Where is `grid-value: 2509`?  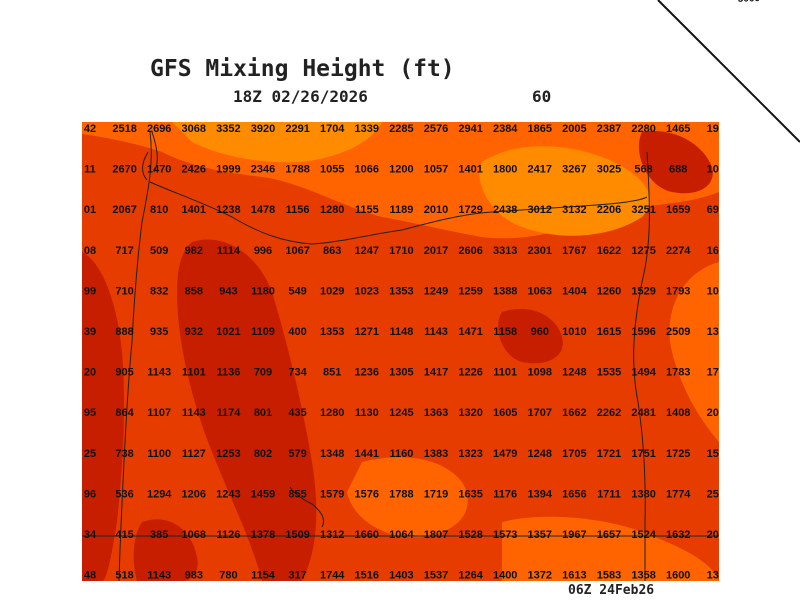
grid-value: 2509 is located at coordinates (678, 332).